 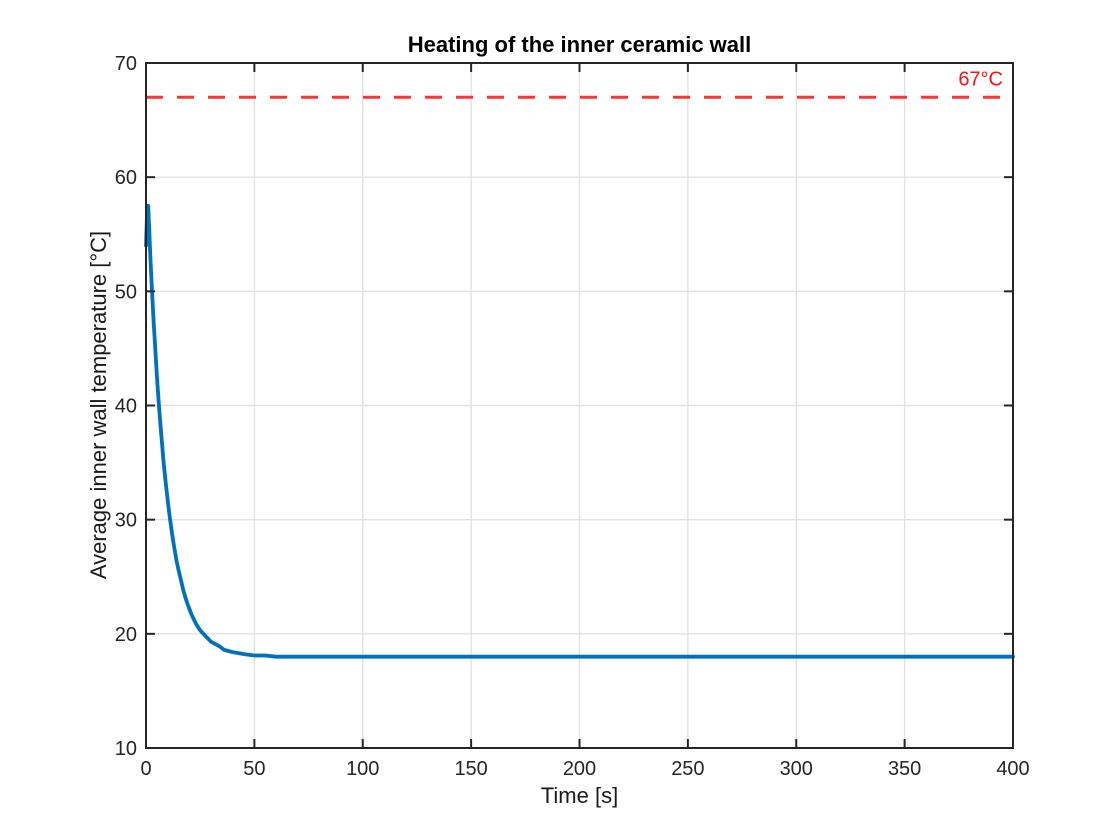 What do you see at coordinates (579, 795) in the screenshot?
I see `x-axis-label: Time [s]` at bounding box center [579, 795].